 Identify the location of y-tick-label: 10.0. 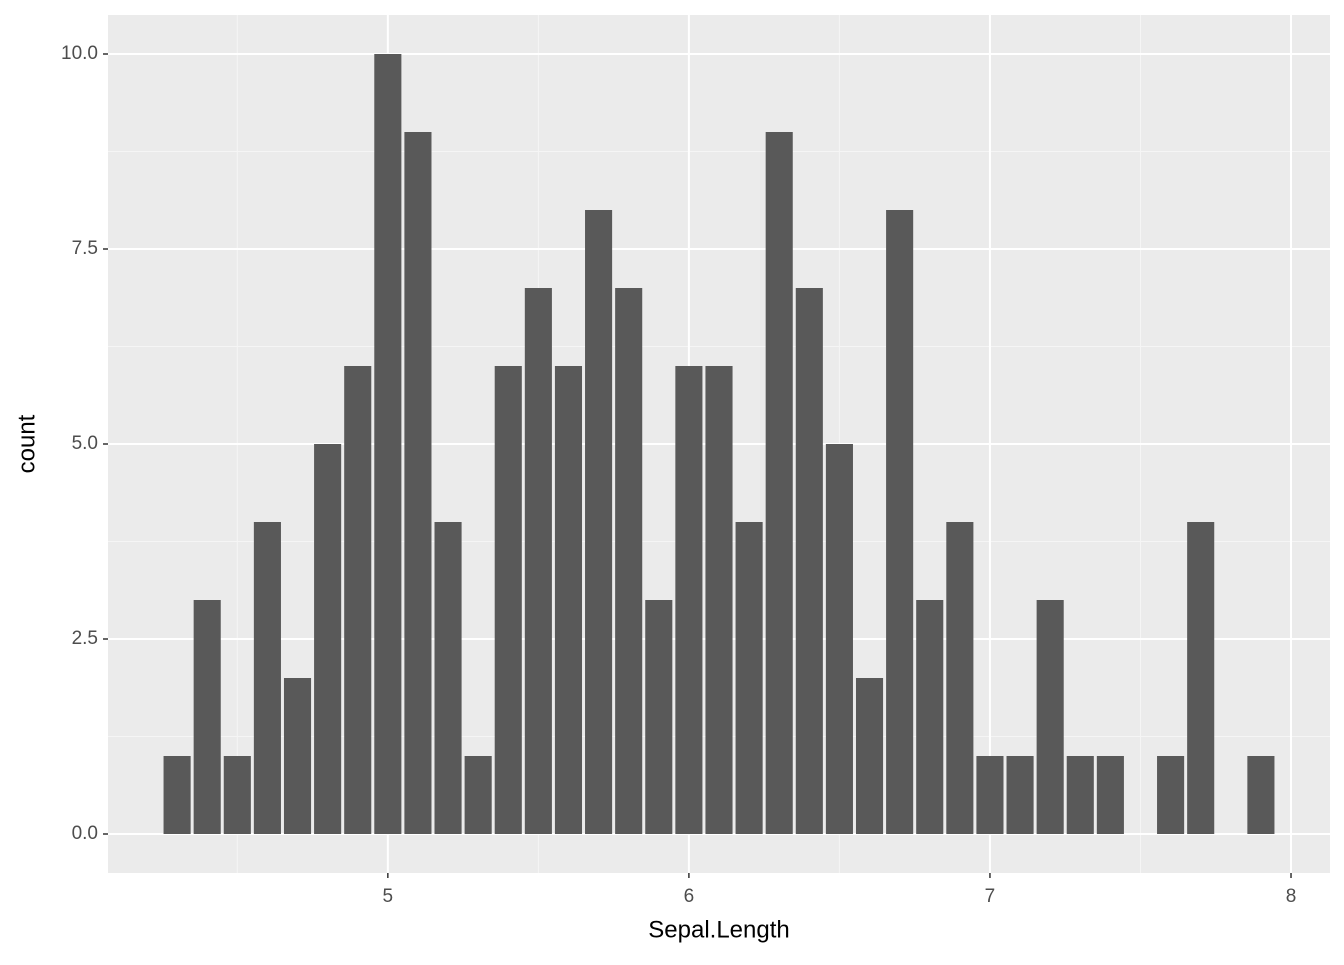
(79, 53).